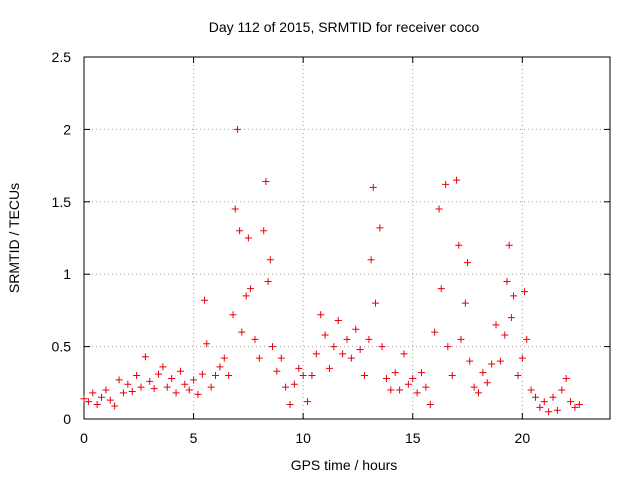  Describe the element at coordinates (67, 274) in the screenshot. I see `y-tick-label: 1` at that location.